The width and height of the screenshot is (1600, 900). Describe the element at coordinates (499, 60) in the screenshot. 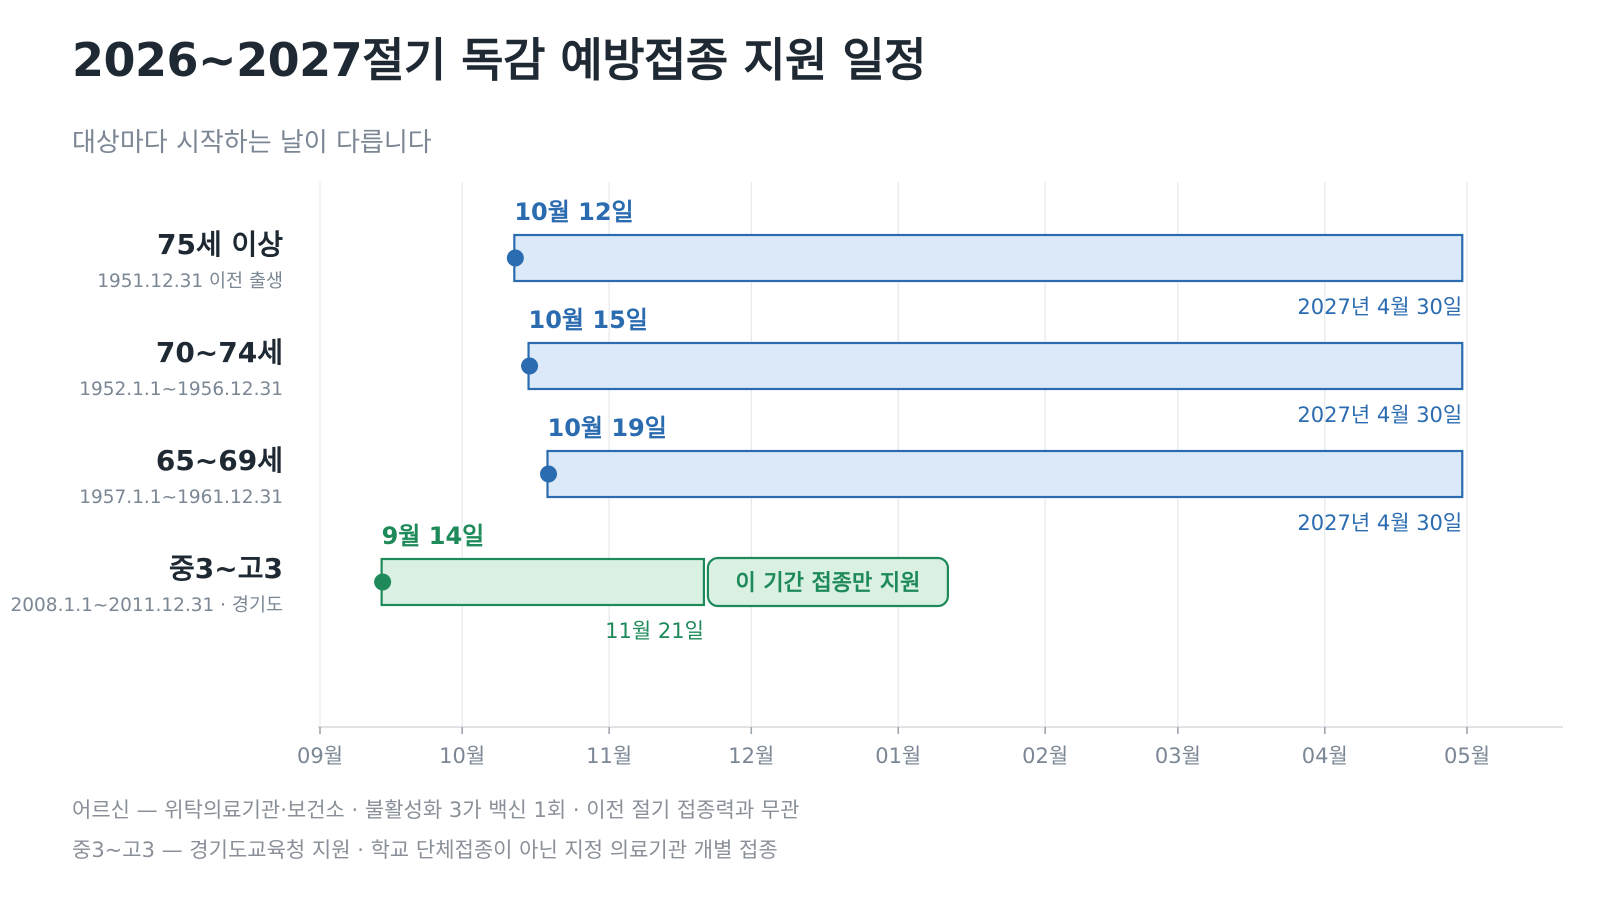

I see `chart-title: 2026~2027절기 독감 예방접종 지원 일정` at that location.